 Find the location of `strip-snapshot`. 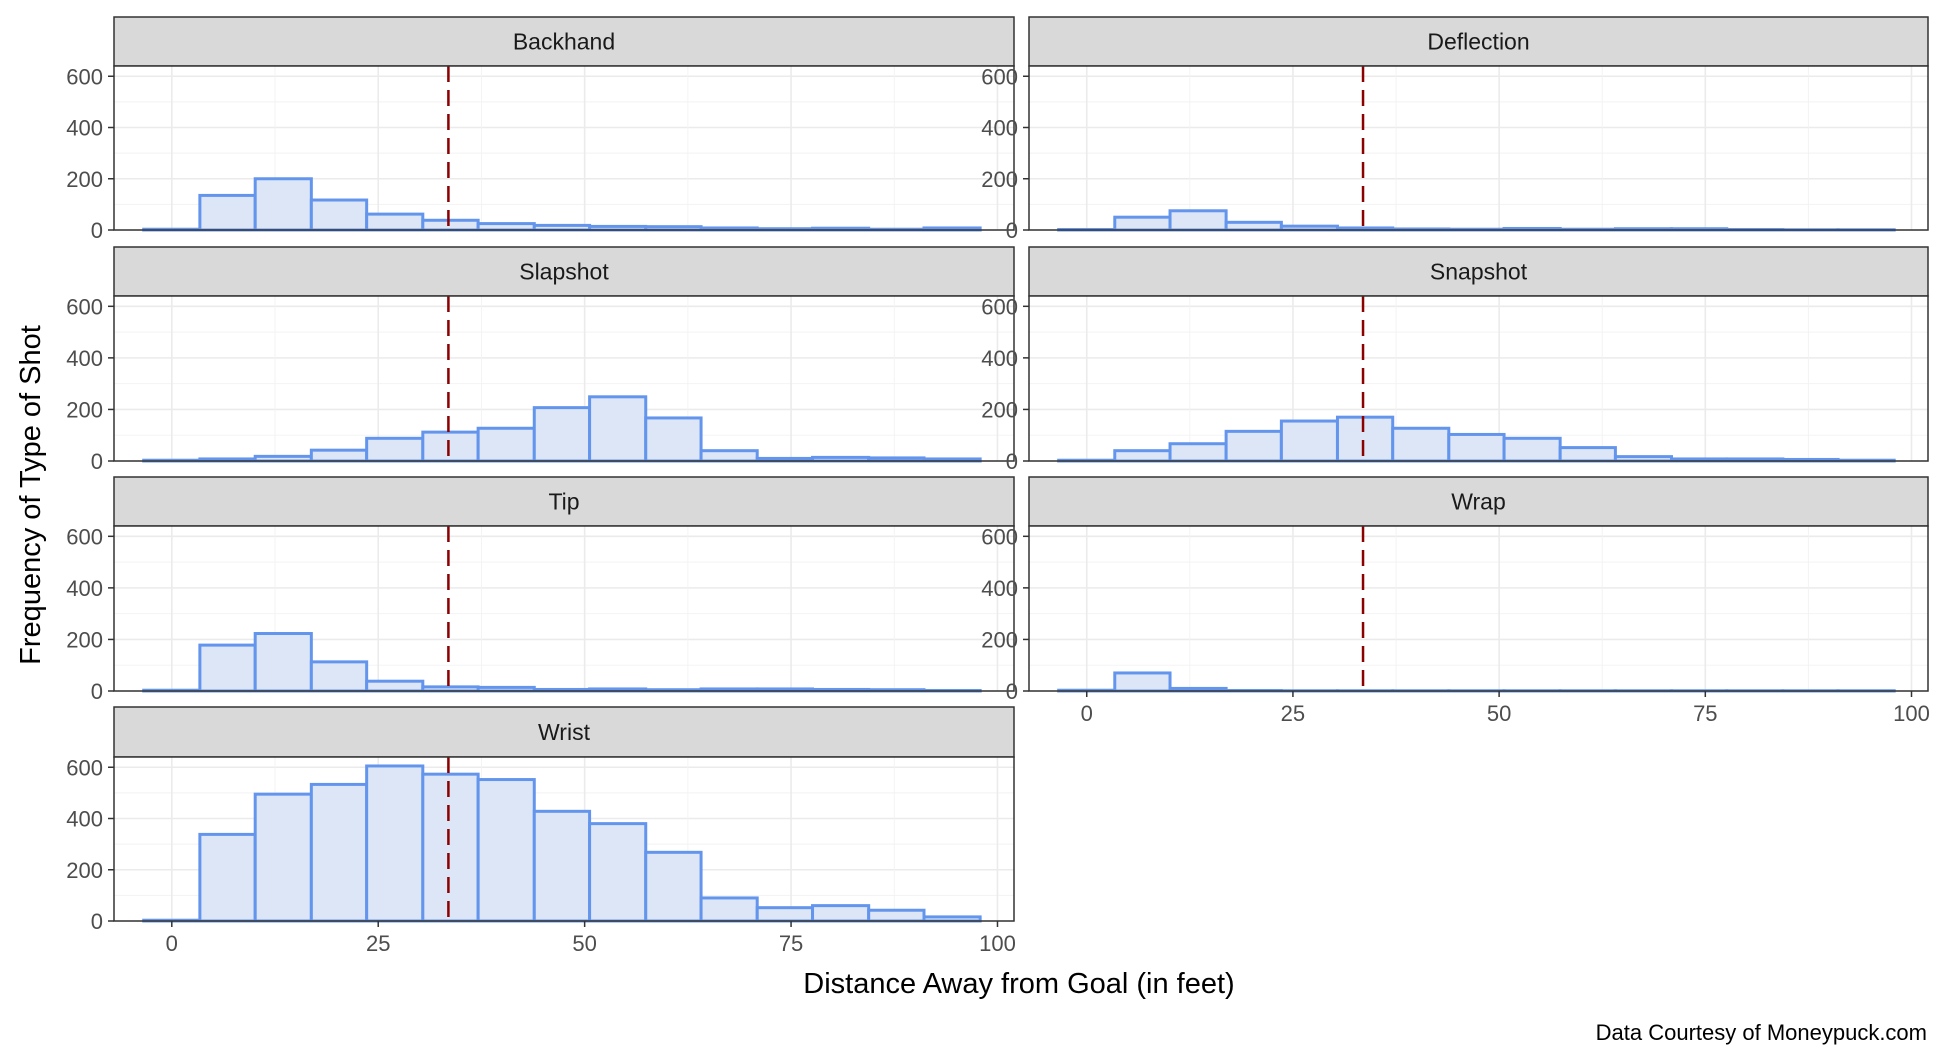

strip-snapshot is located at coordinates (1478, 271).